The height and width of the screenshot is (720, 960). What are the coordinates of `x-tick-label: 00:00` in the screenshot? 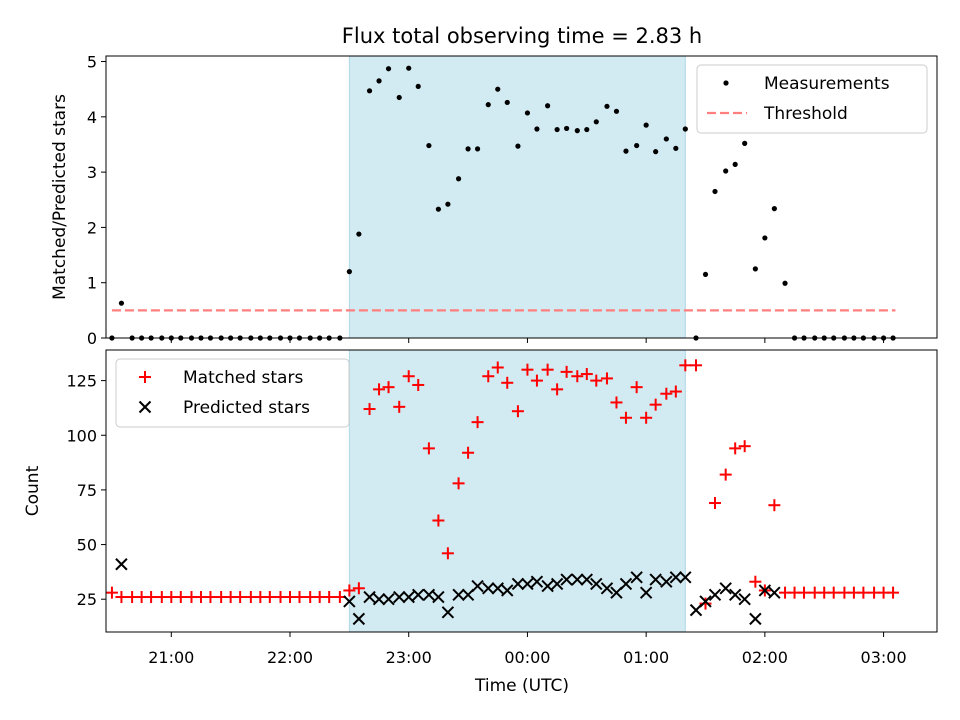 It's located at (527, 657).